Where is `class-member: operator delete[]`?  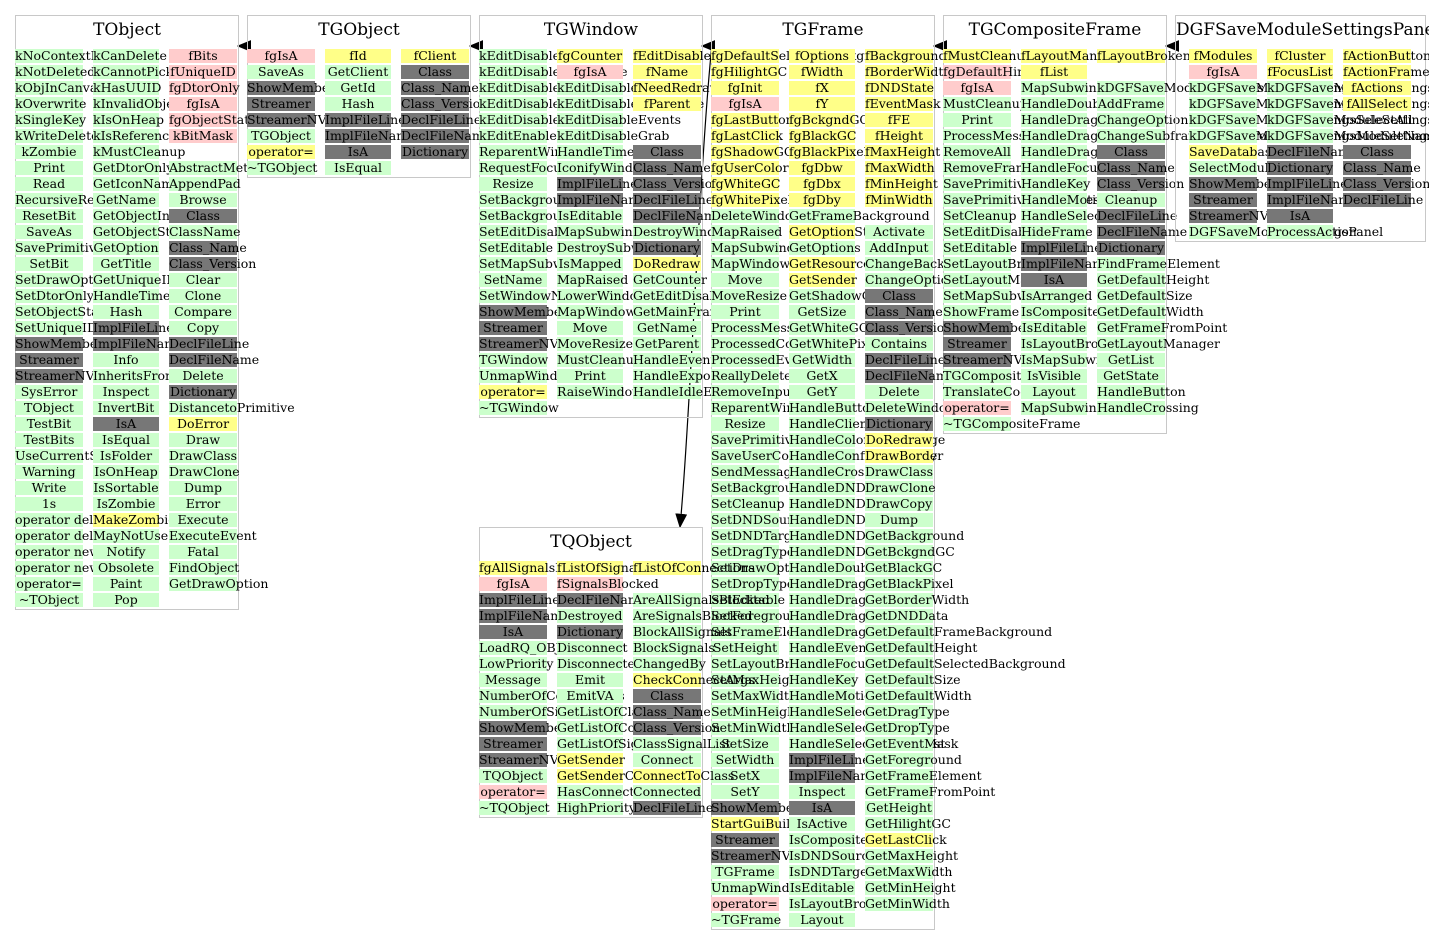 class-member: operator delete[] is located at coordinates (69, 535).